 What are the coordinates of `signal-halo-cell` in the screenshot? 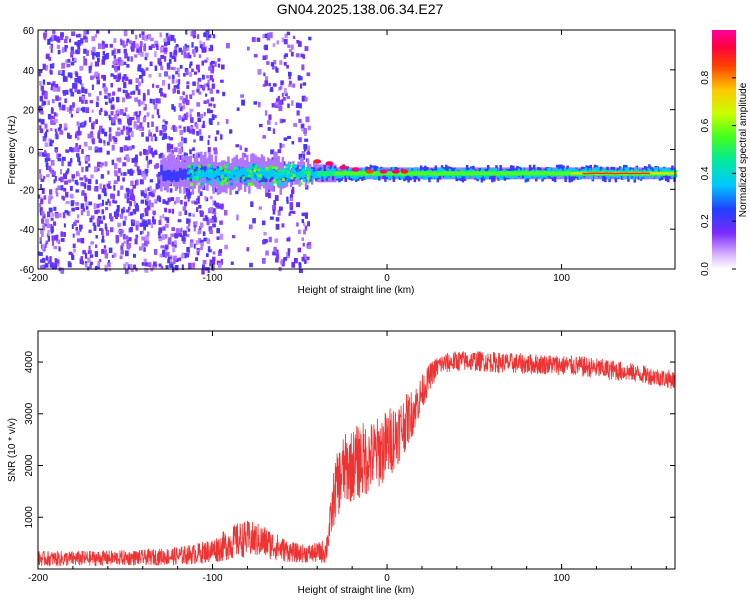 It's located at (178, 170).